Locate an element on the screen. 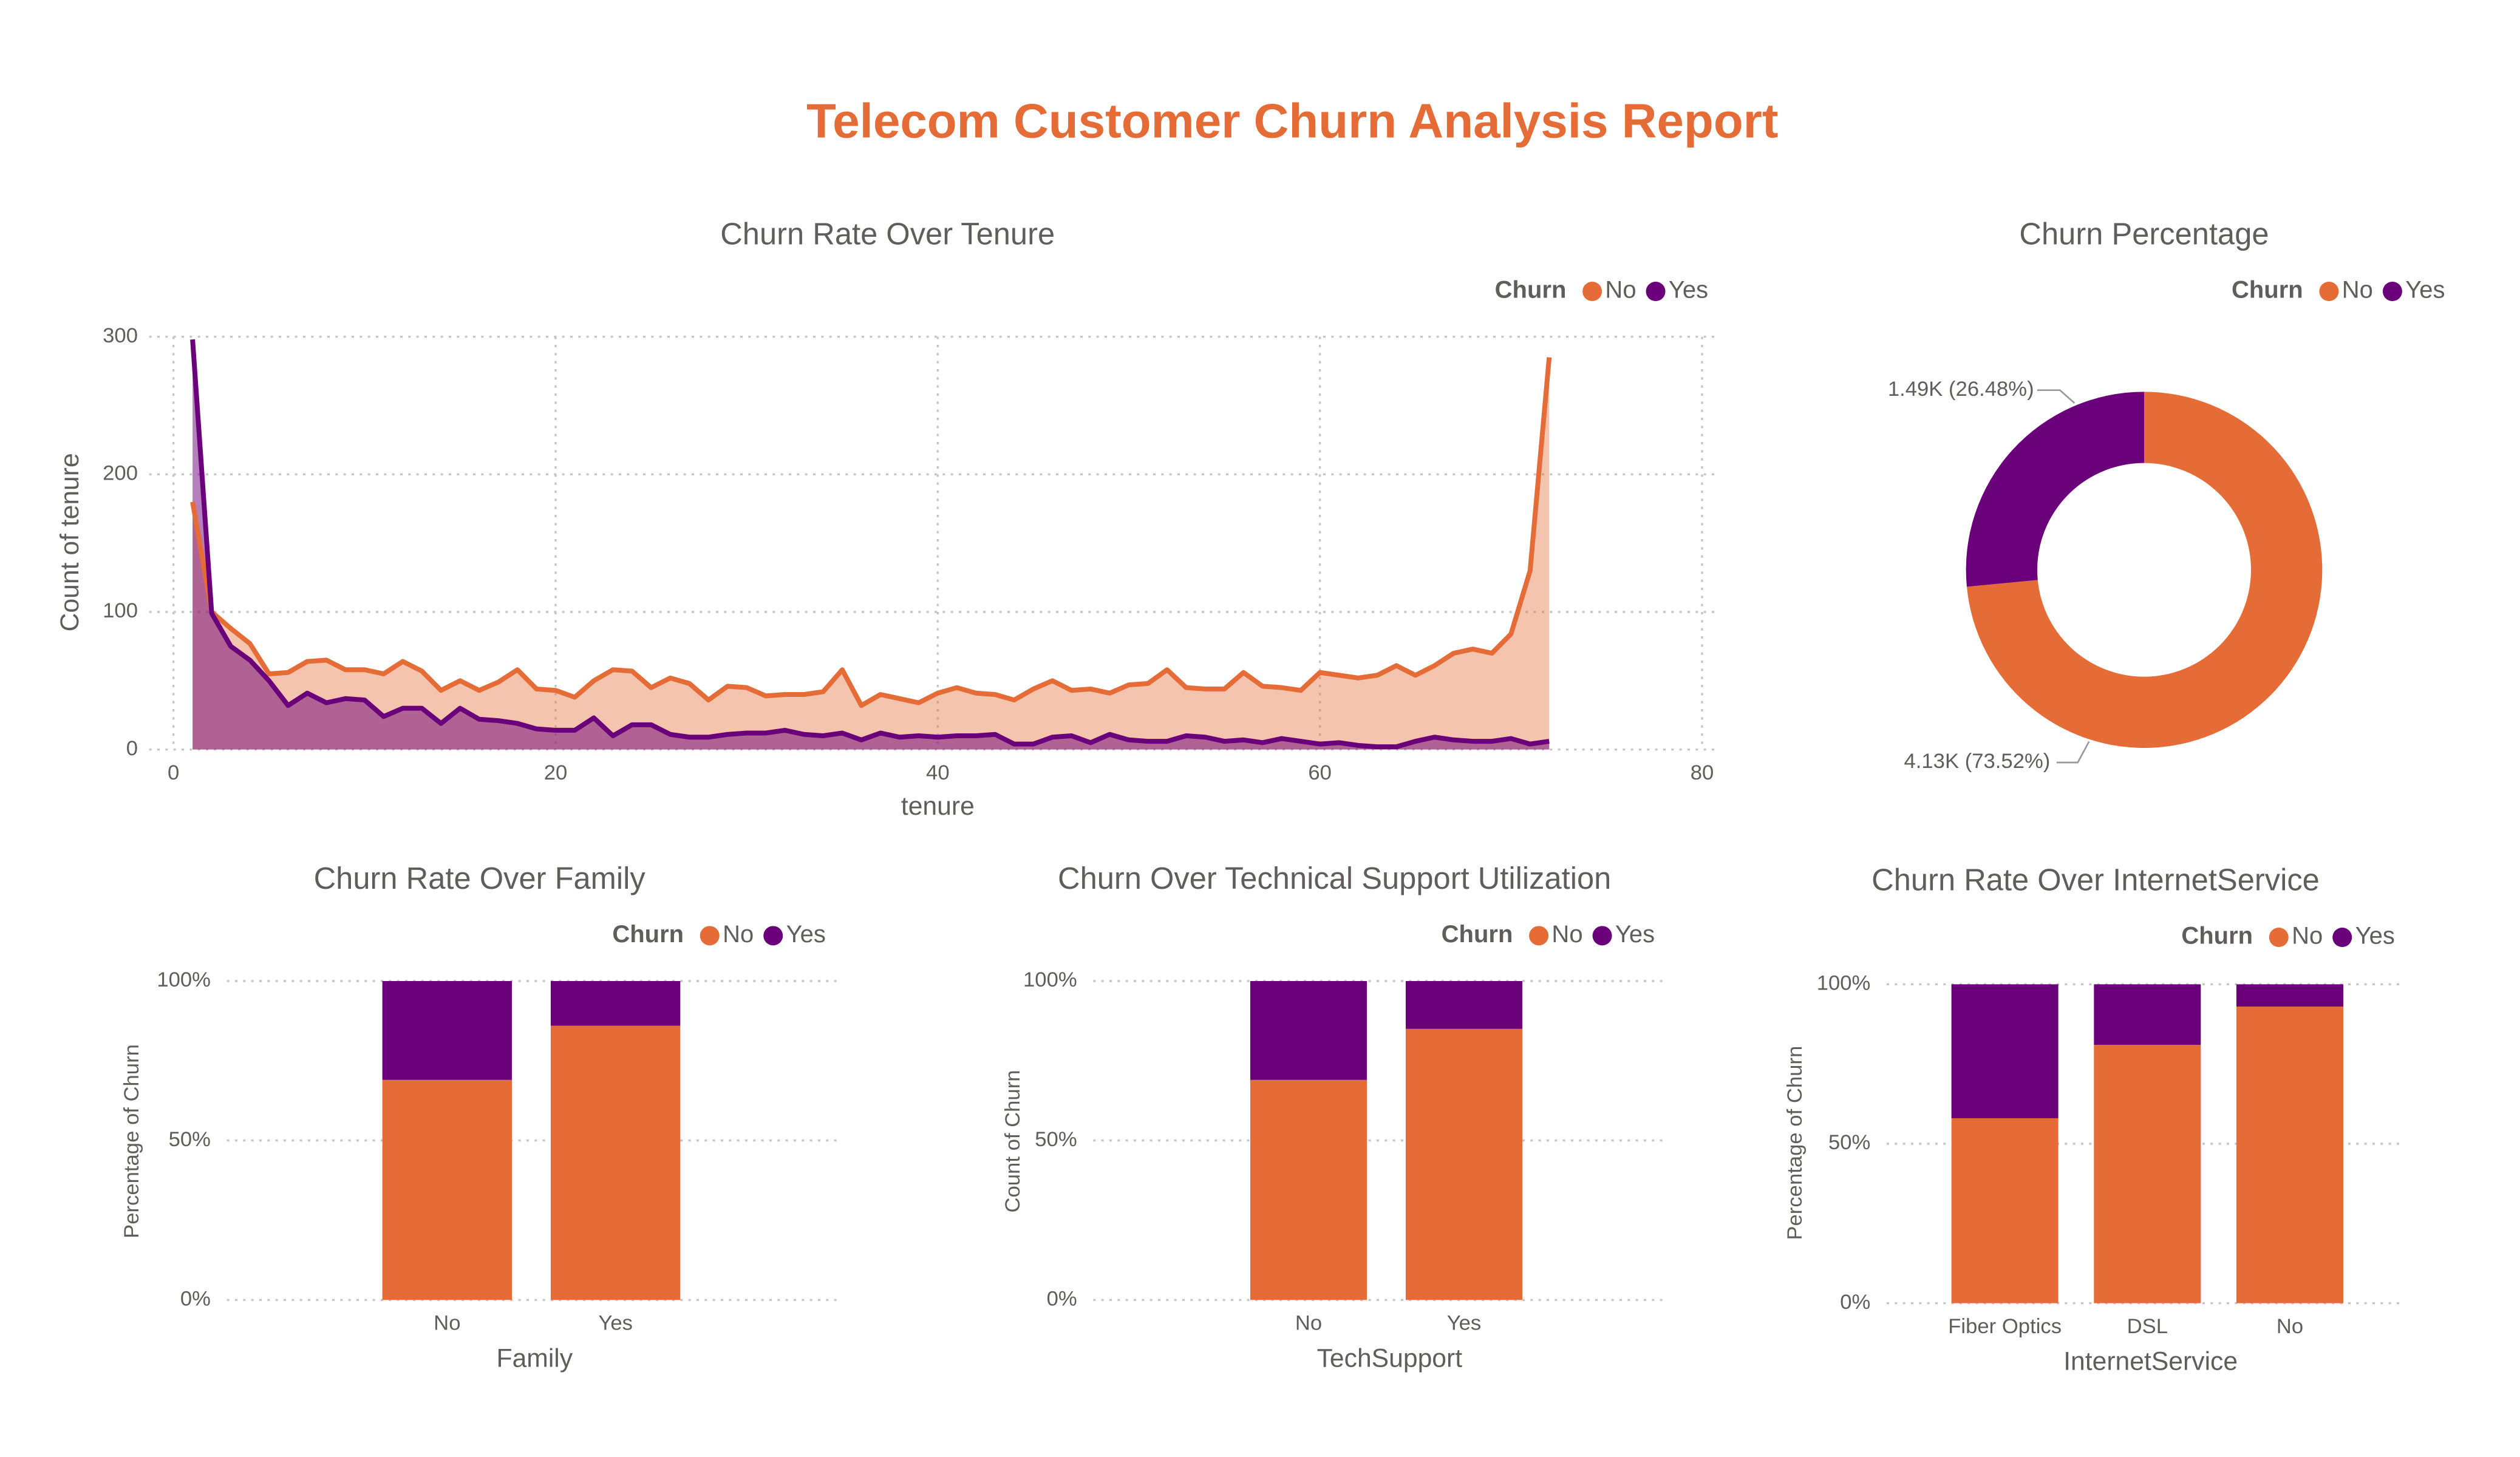  y-axis-title: Count of tenure is located at coordinates (69, 542).